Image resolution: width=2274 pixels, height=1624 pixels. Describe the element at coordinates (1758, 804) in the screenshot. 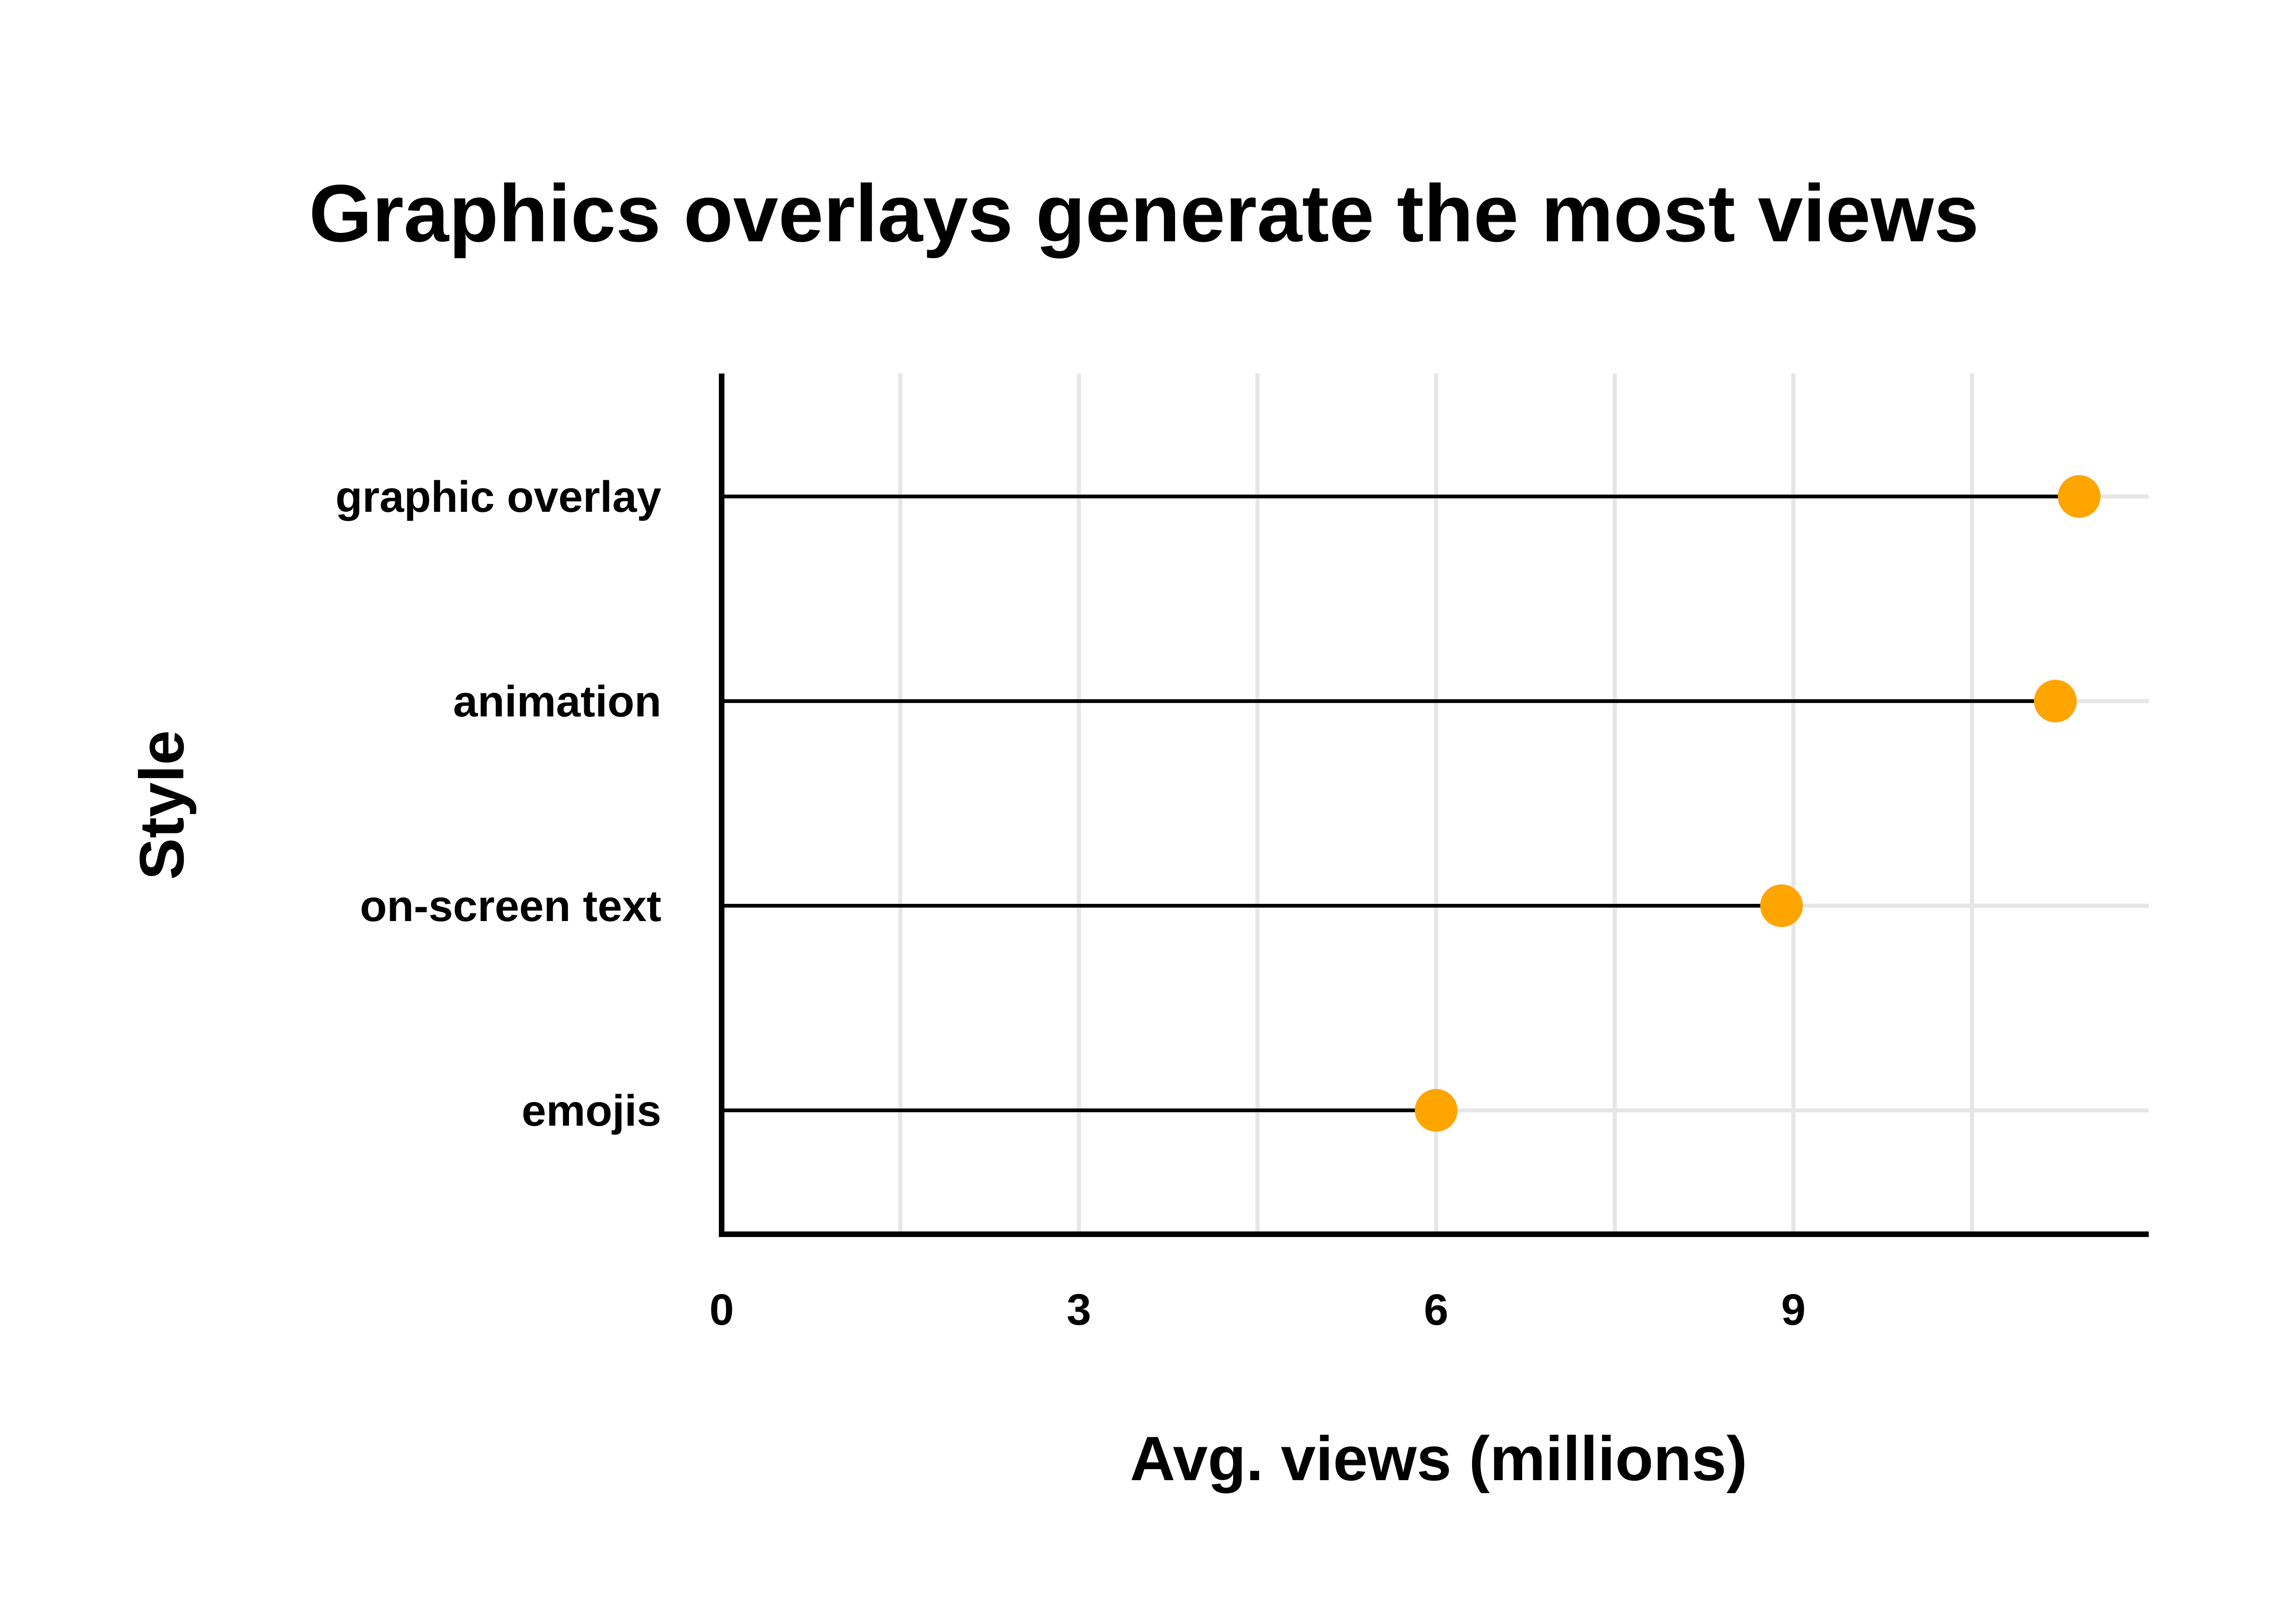

I see `point-layer` at that location.